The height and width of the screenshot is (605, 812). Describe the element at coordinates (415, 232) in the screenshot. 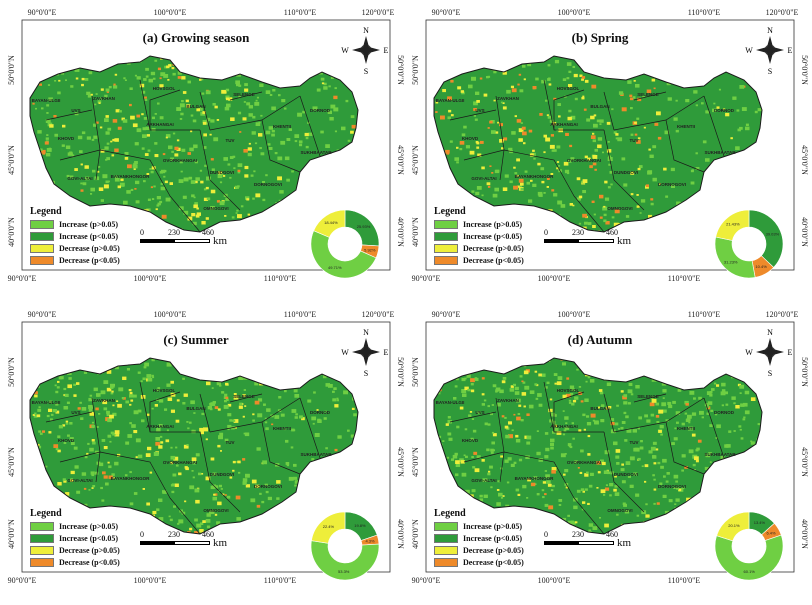

I see `latitude-label-left: 40°0'0"N` at that location.